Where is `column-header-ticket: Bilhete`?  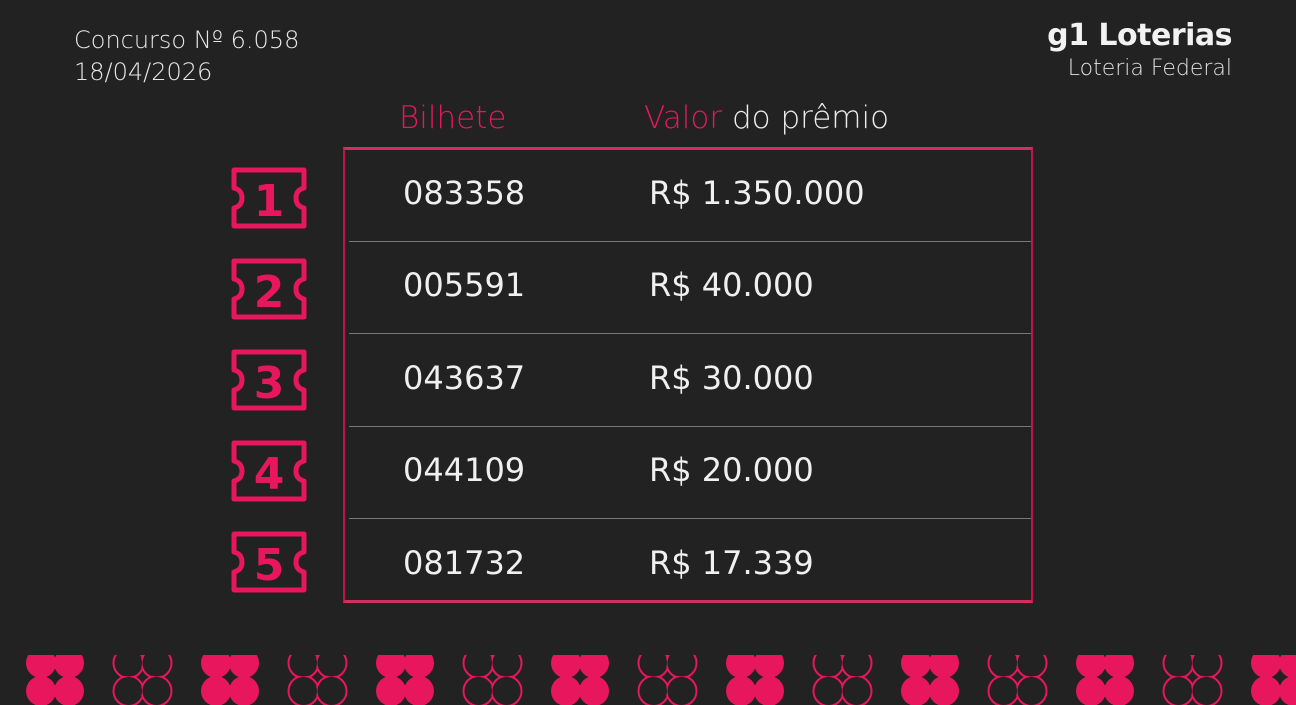
column-header-ticket: Bilhete is located at coordinates (453, 118).